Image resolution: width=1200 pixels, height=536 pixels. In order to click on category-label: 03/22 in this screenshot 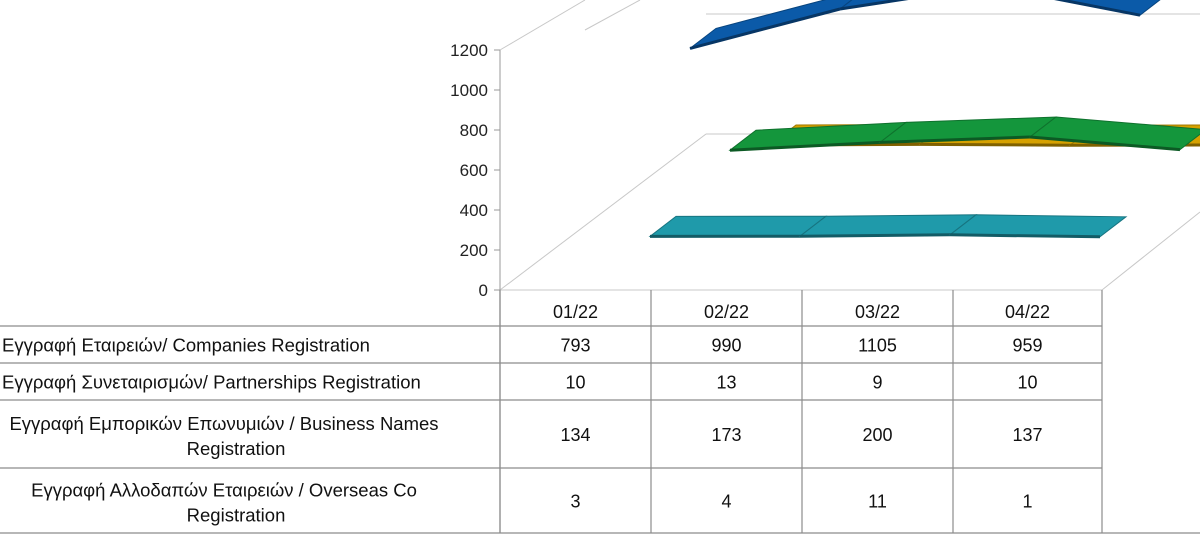, I will do `click(877, 312)`.